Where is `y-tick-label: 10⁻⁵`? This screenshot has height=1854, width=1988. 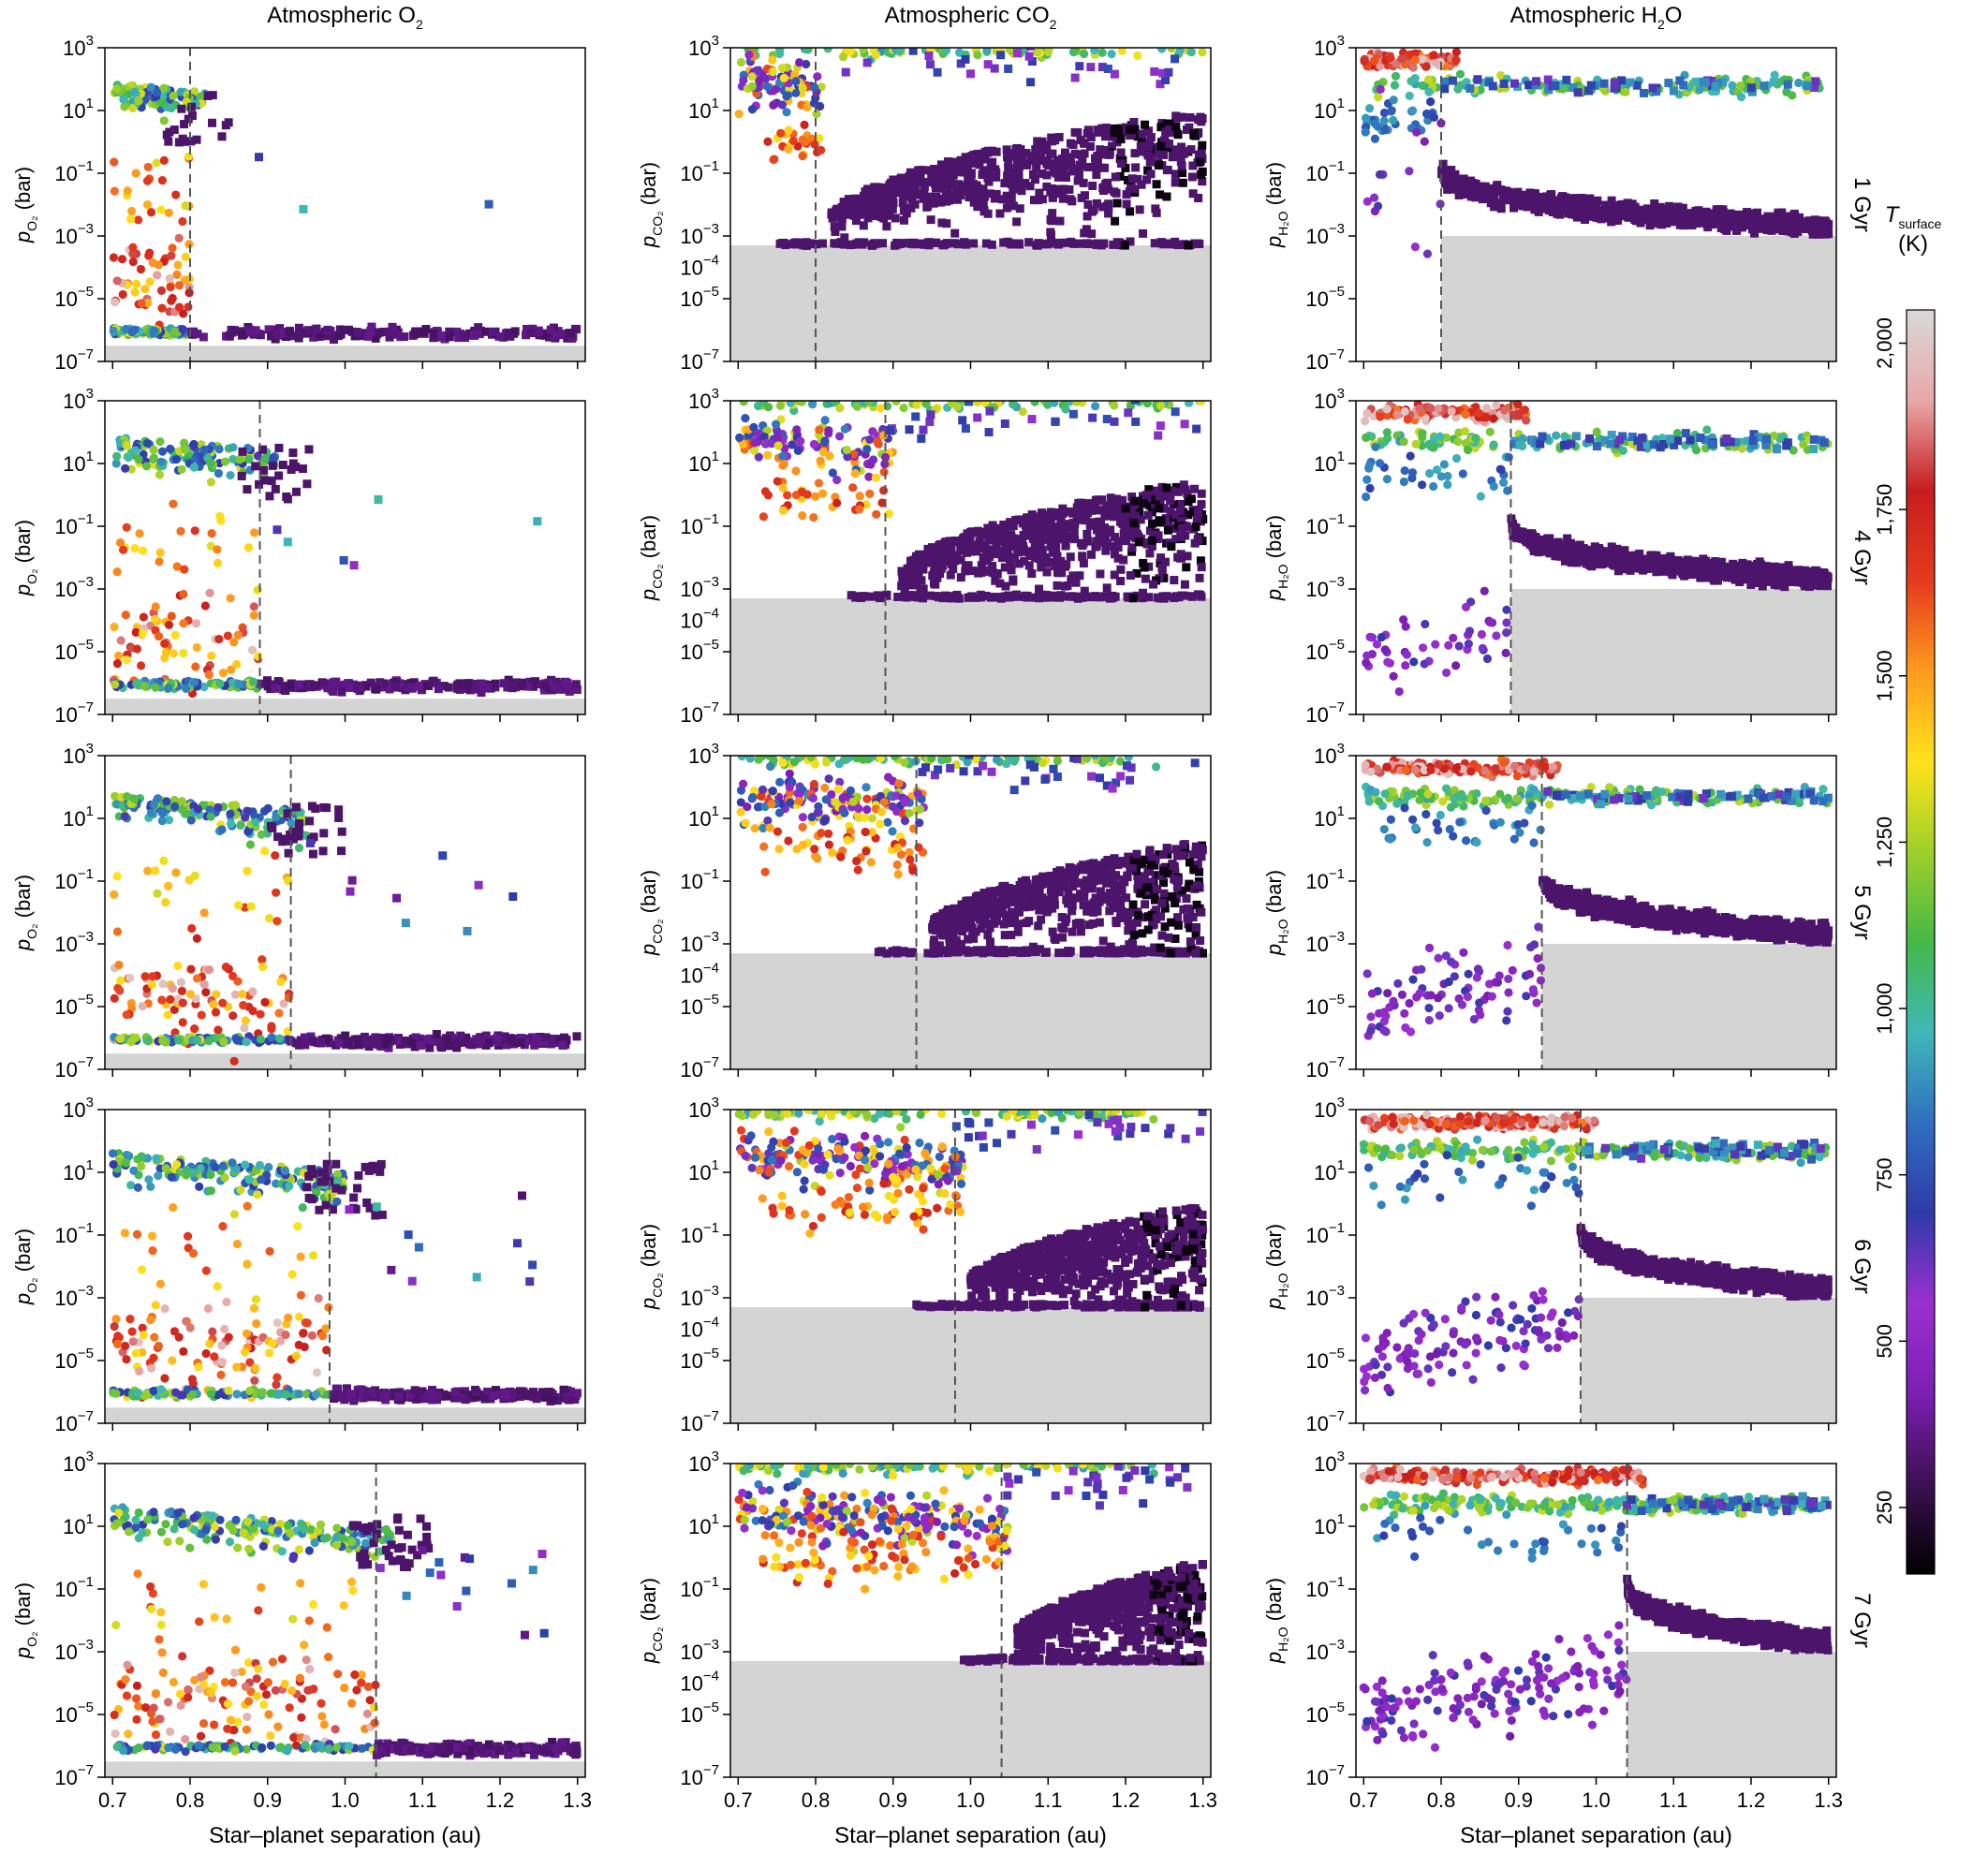
y-tick-label: 10⁻⁵ is located at coordinates (74, 650).